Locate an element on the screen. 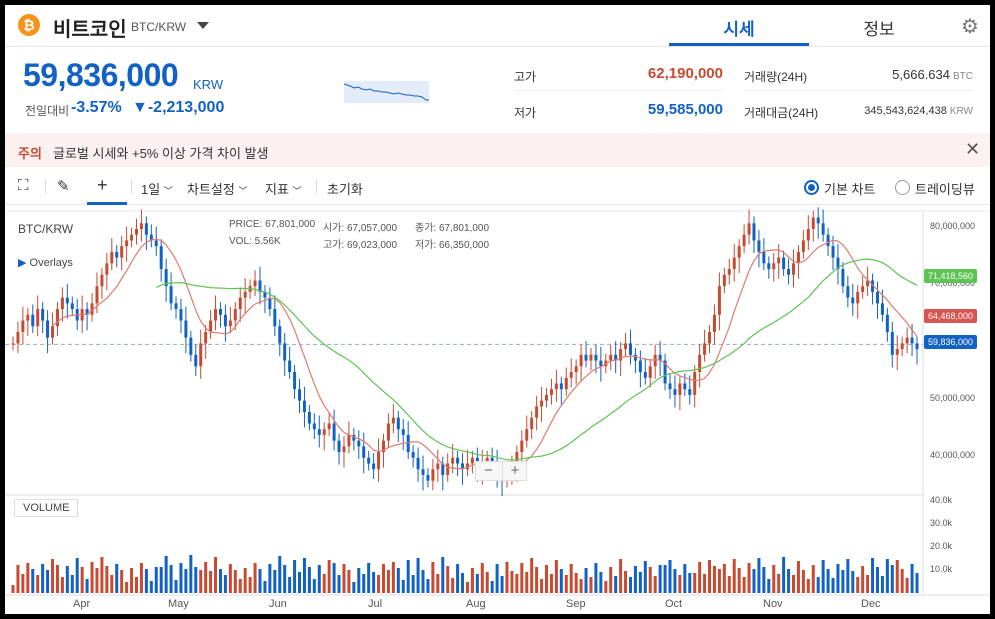  stat-trade-value: 거래대금(24H) 345,543,624,438 KRW is located at coordinates (858, 111).